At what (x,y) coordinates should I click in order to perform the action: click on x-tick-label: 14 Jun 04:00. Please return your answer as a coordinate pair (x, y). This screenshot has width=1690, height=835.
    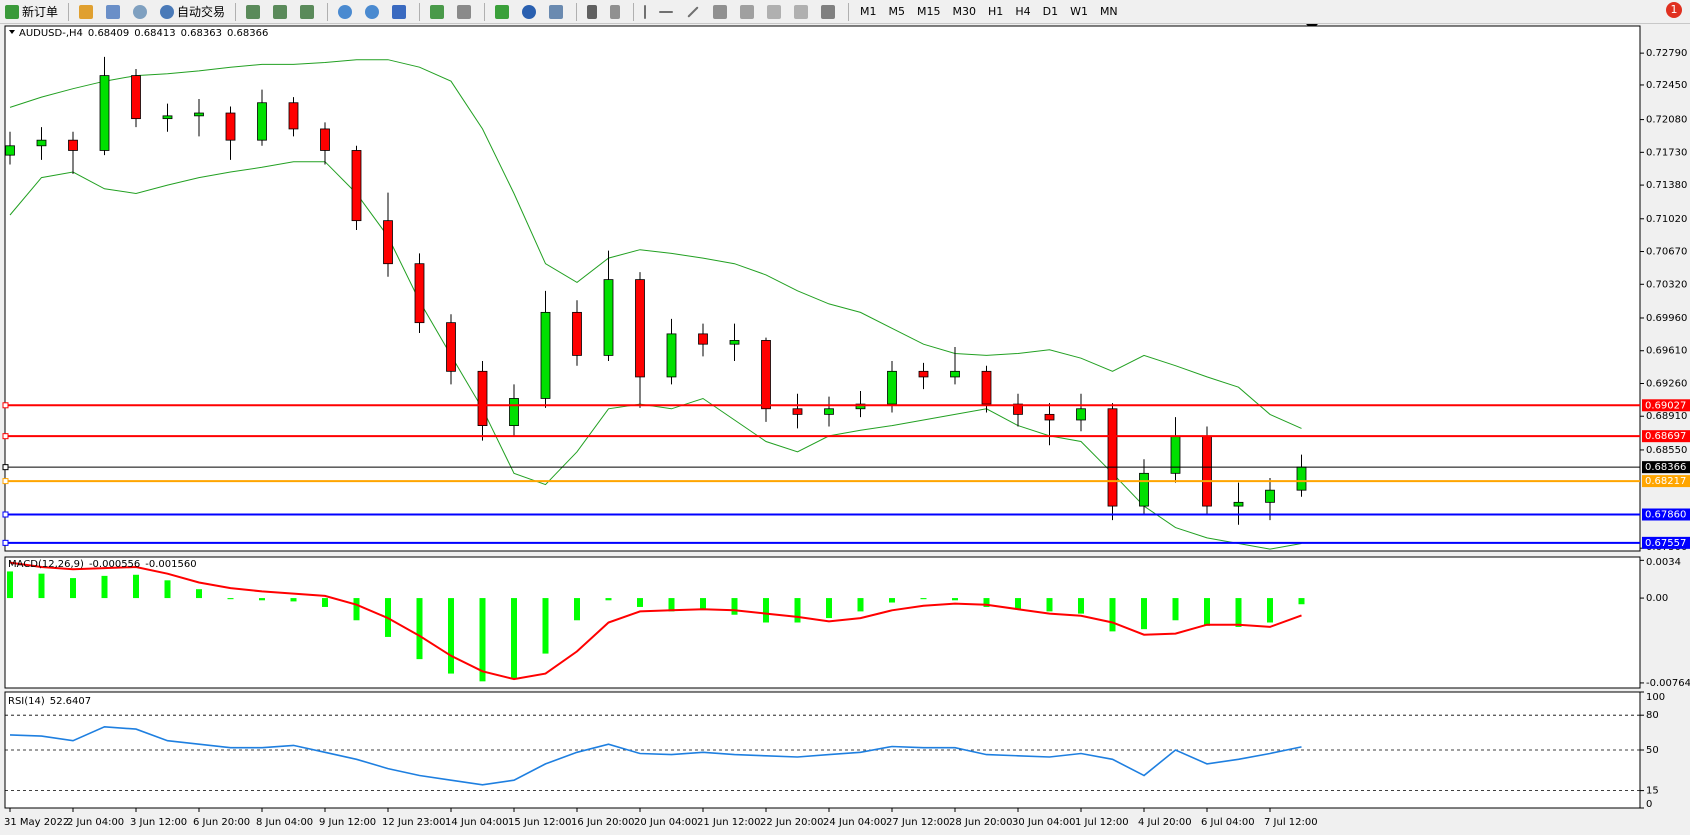
    Looking at the image, I should click on (477, 822).